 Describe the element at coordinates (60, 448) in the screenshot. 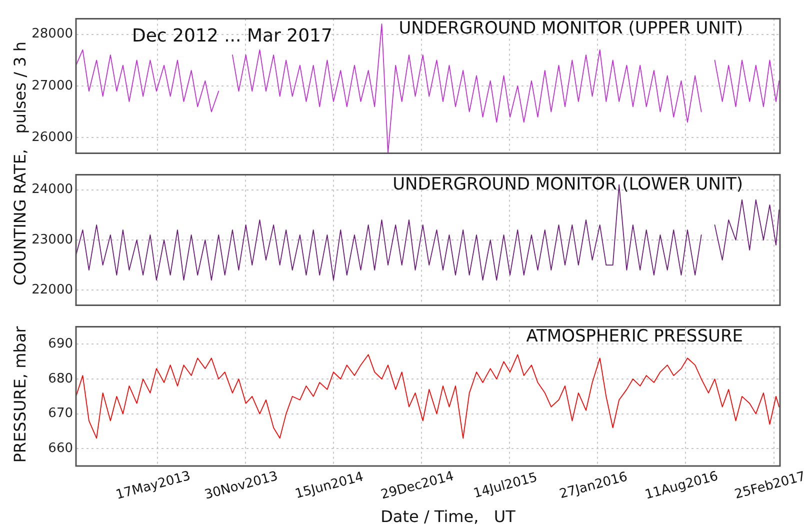

I see `y-tick-label: 660` at that location.